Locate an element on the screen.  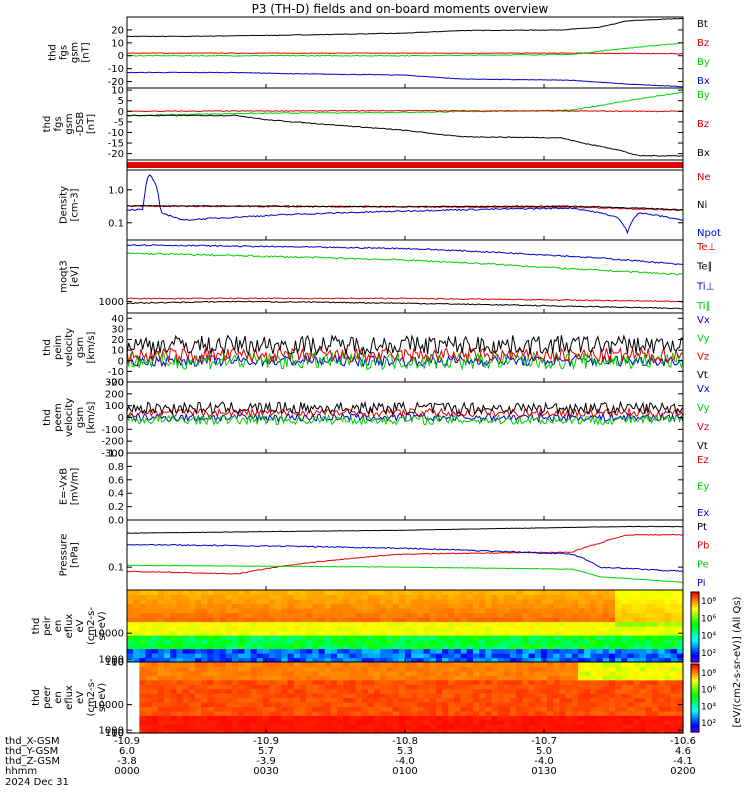
y-tick-label: -200 is located at coordinates (112, 442).